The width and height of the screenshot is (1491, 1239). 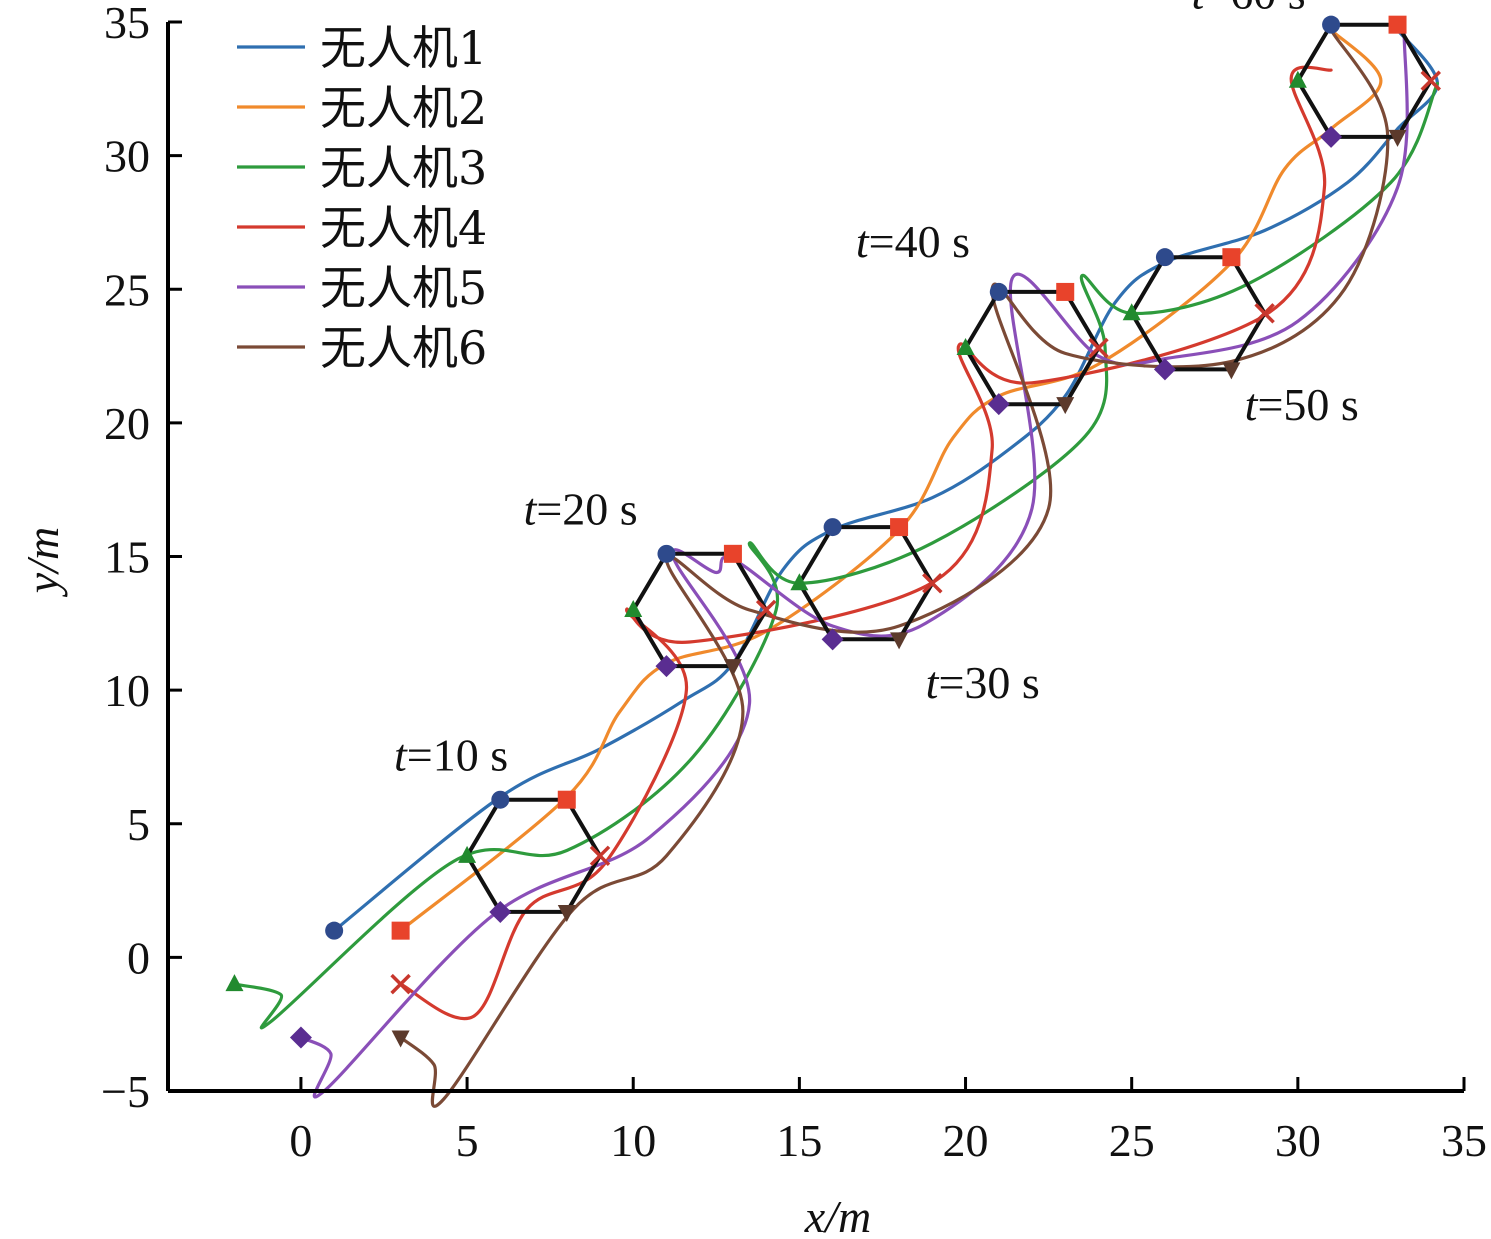 I want to click on y-tick-label-0: 0, so click(x=138, y=957).